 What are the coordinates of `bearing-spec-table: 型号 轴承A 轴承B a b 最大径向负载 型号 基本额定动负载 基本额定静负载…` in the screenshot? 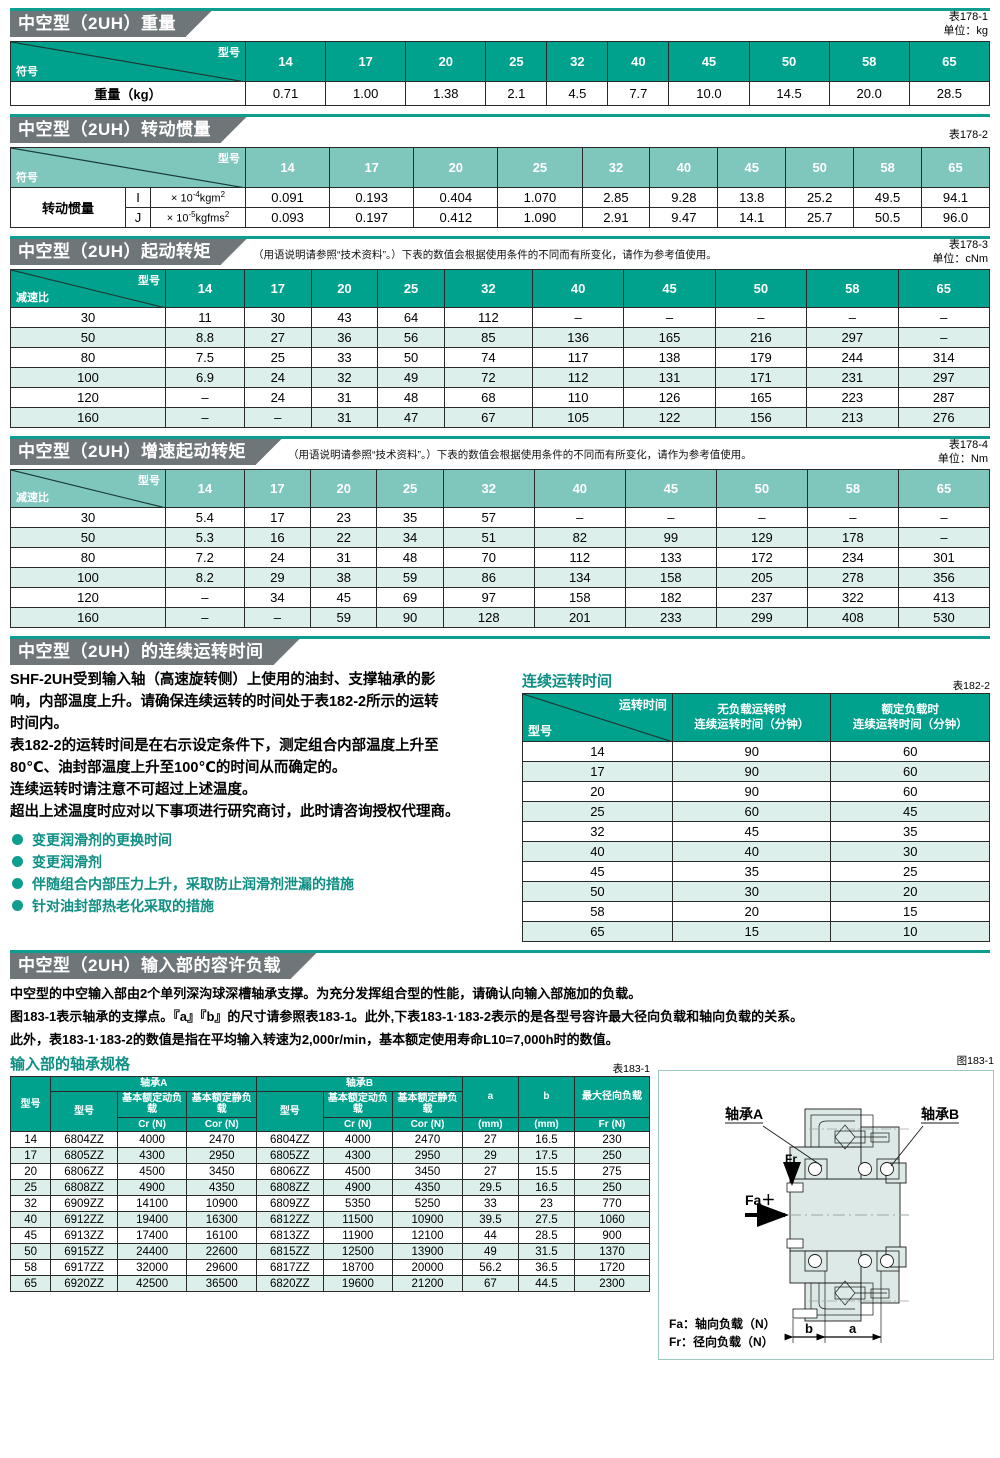 It's located at (329, 1184).